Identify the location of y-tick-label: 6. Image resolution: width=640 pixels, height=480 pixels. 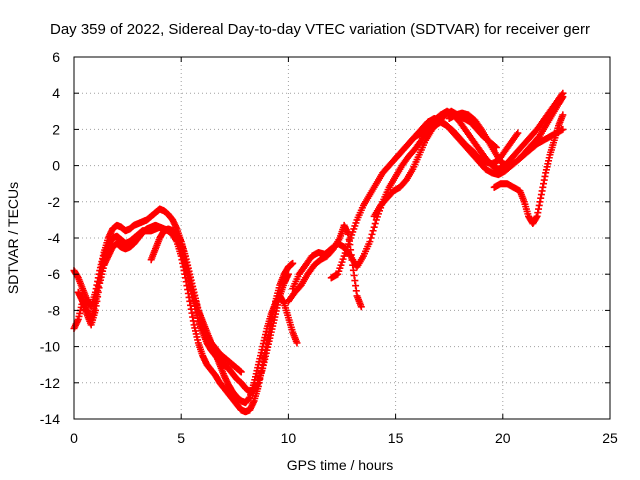
(56, 57).